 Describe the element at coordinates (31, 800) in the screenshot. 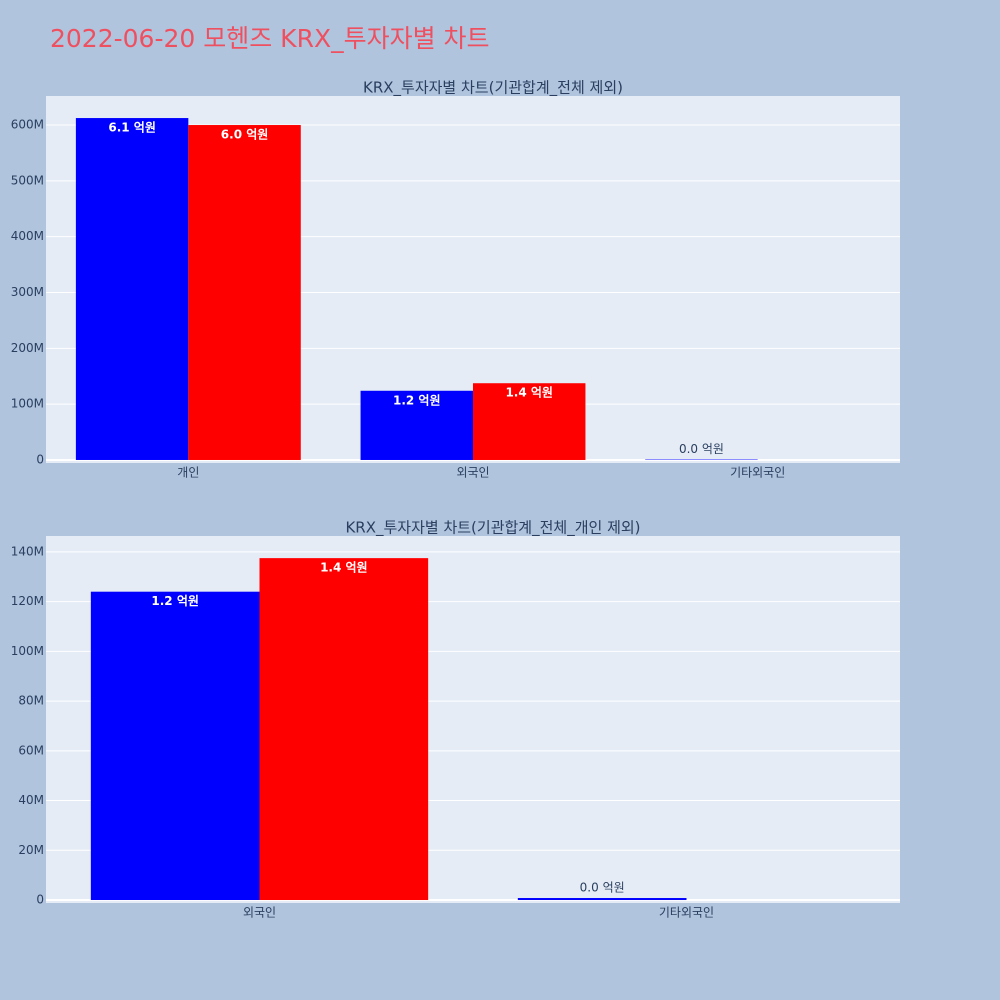

I see `y-tick-label: 40M` at that location.